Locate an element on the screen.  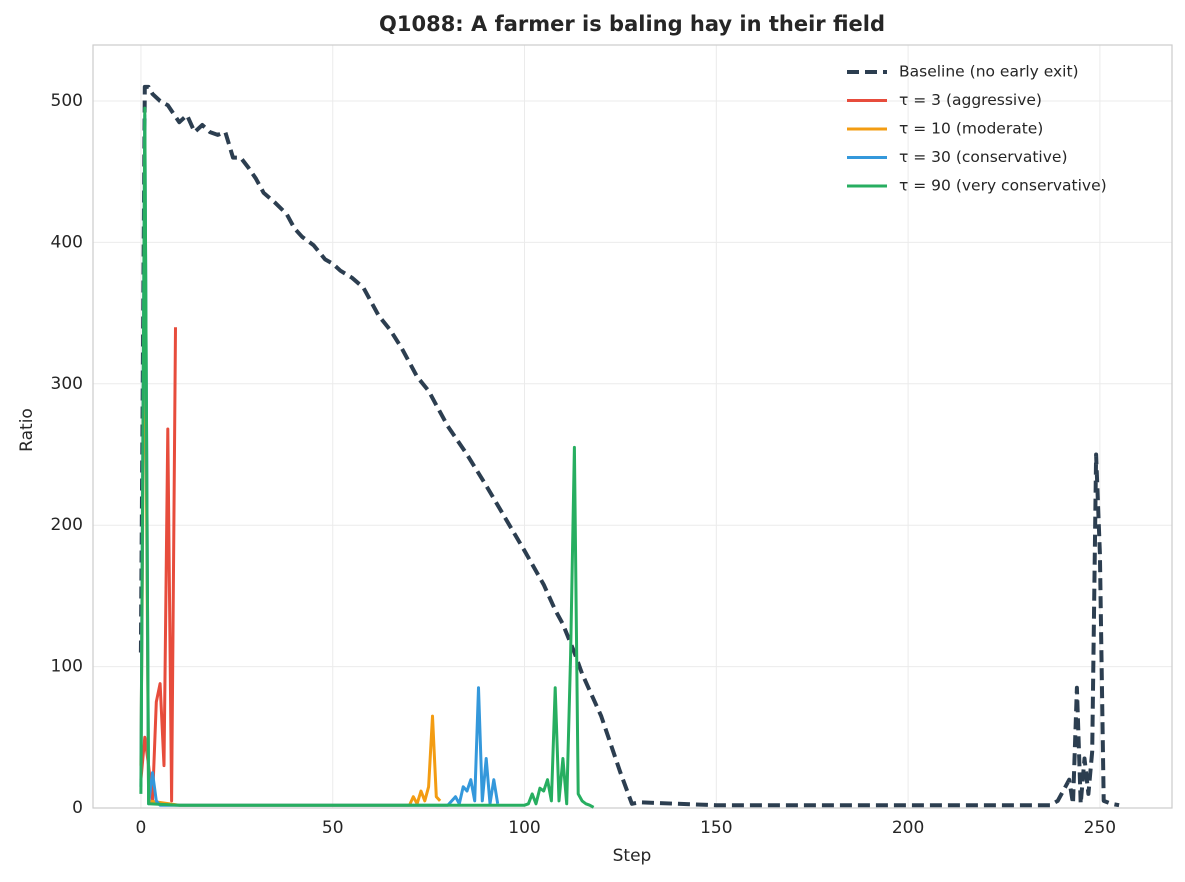
x-tick-label: 250 is located at coordinates (1100, 828).